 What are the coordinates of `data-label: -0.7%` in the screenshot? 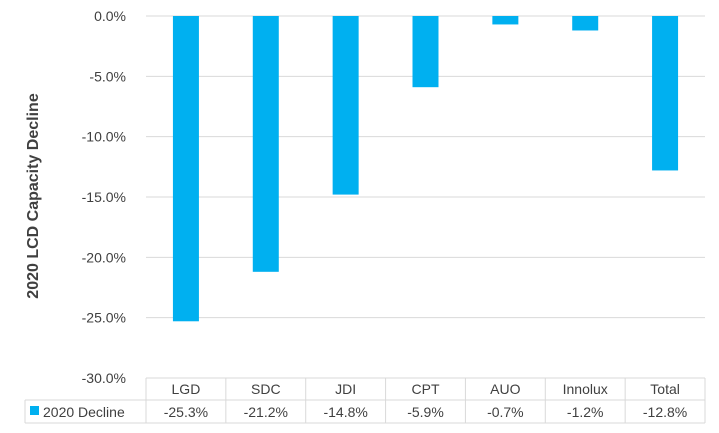 It's located at (505, 412).